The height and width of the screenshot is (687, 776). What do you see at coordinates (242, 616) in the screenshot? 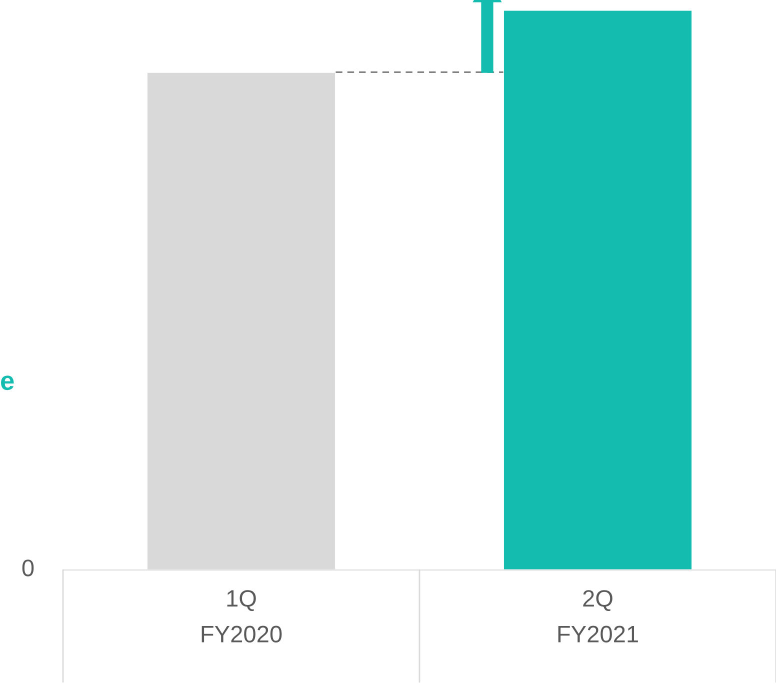
I see `x-tick-label: 1Q FY2020` at bounding box center [242, 616].